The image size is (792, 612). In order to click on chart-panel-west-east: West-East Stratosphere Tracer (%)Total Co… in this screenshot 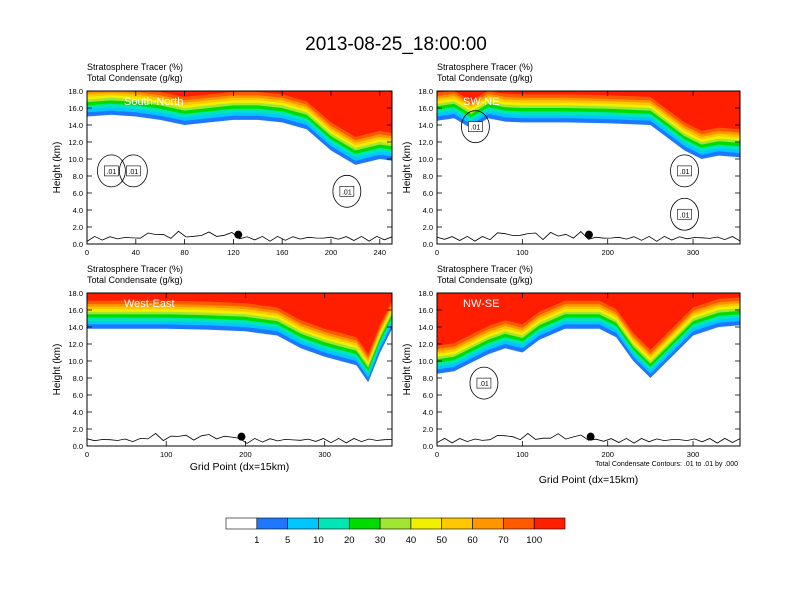, I will do `click(222, 368)`.